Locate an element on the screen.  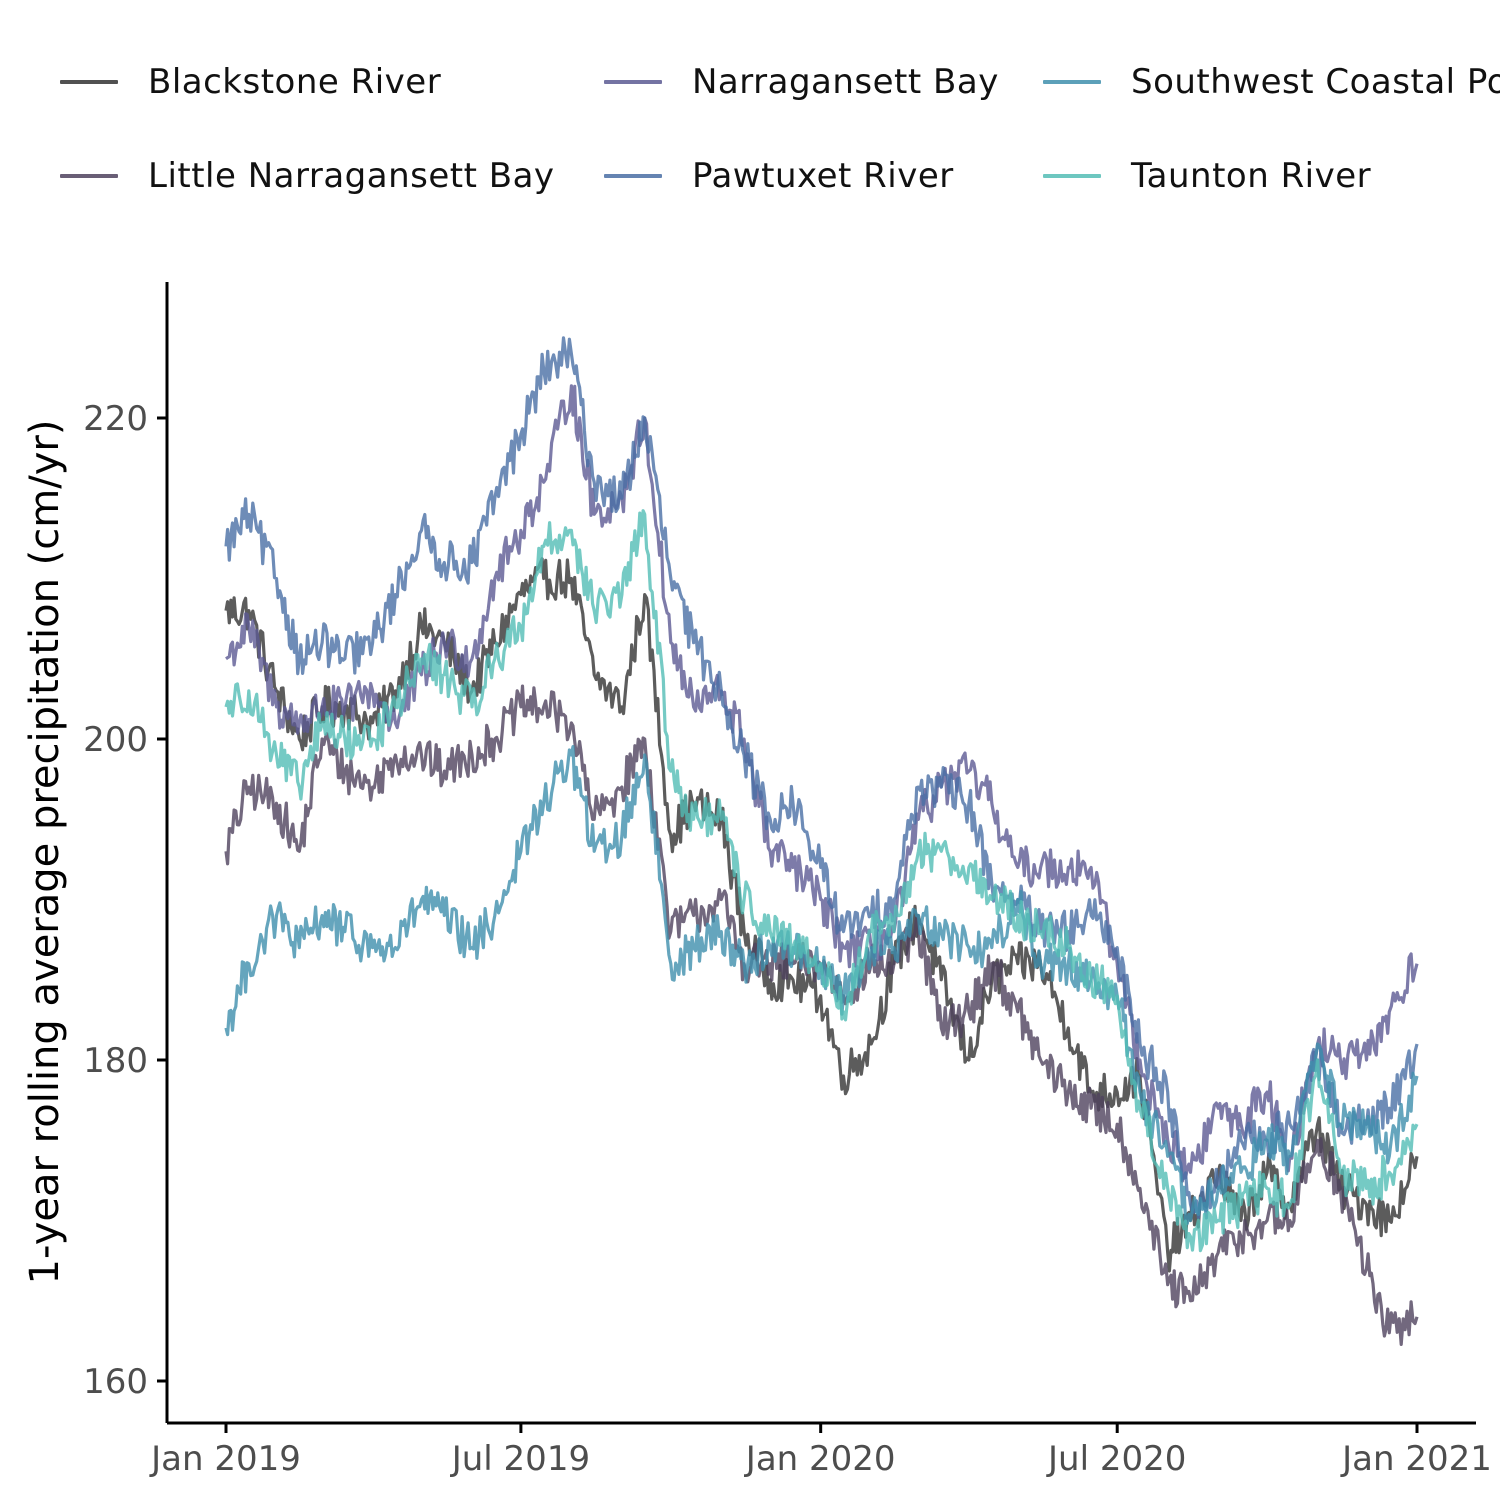
legend-label: Pawtuxet River is located at coordinates (823, 176).